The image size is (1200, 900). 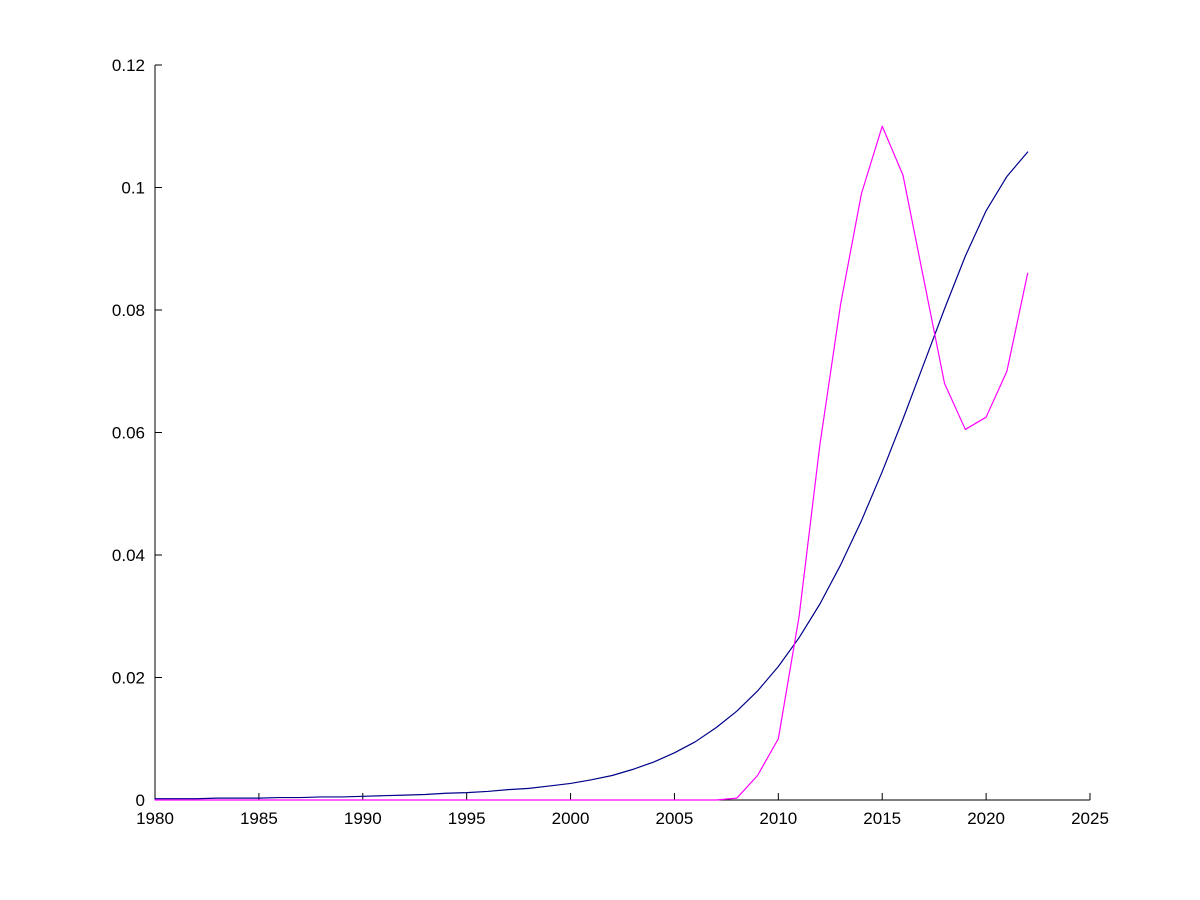 I want to click on y-tick-label: 0.1, so click(x=133, y=188).